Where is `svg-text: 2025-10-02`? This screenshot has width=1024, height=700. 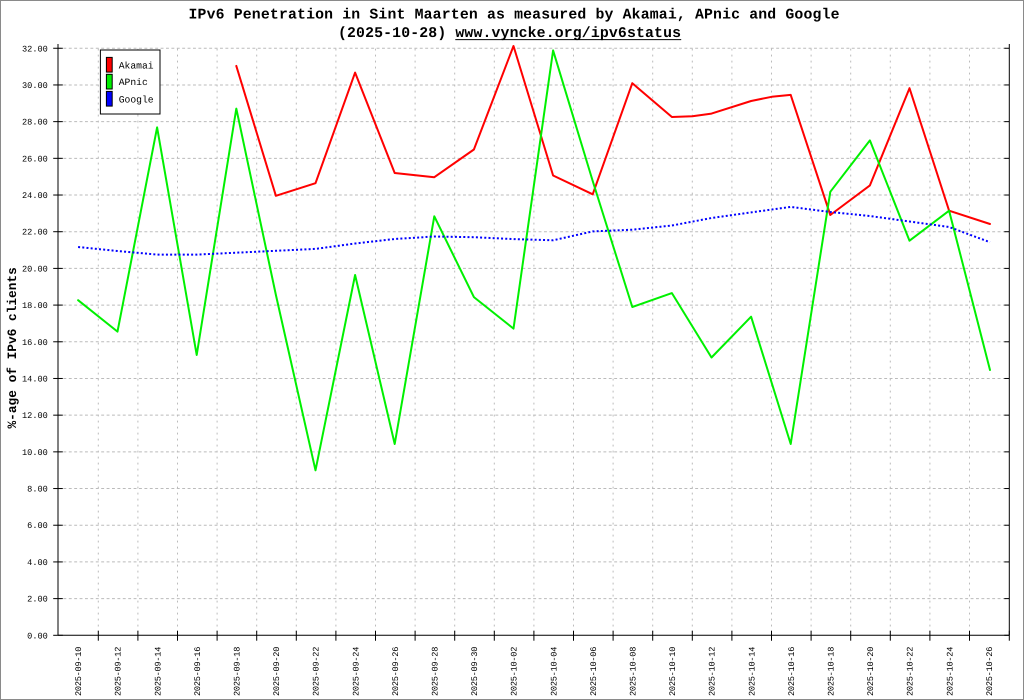
svg-text: 2025-10-02 is located at coordinates (515, 671).